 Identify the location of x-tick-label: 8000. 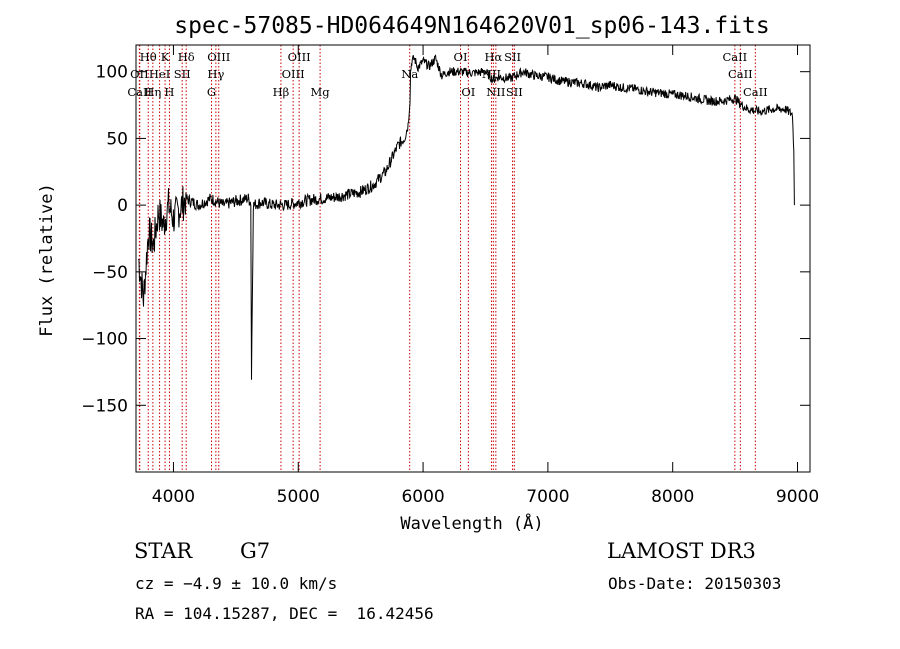
(672, 497).